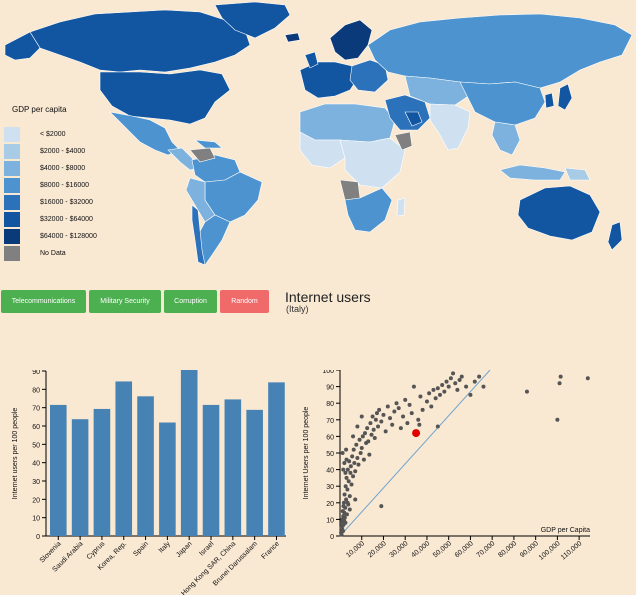 The width and height of the screenshot is (636, 595). I want to click on map-region-guyana, so click(202, 155).